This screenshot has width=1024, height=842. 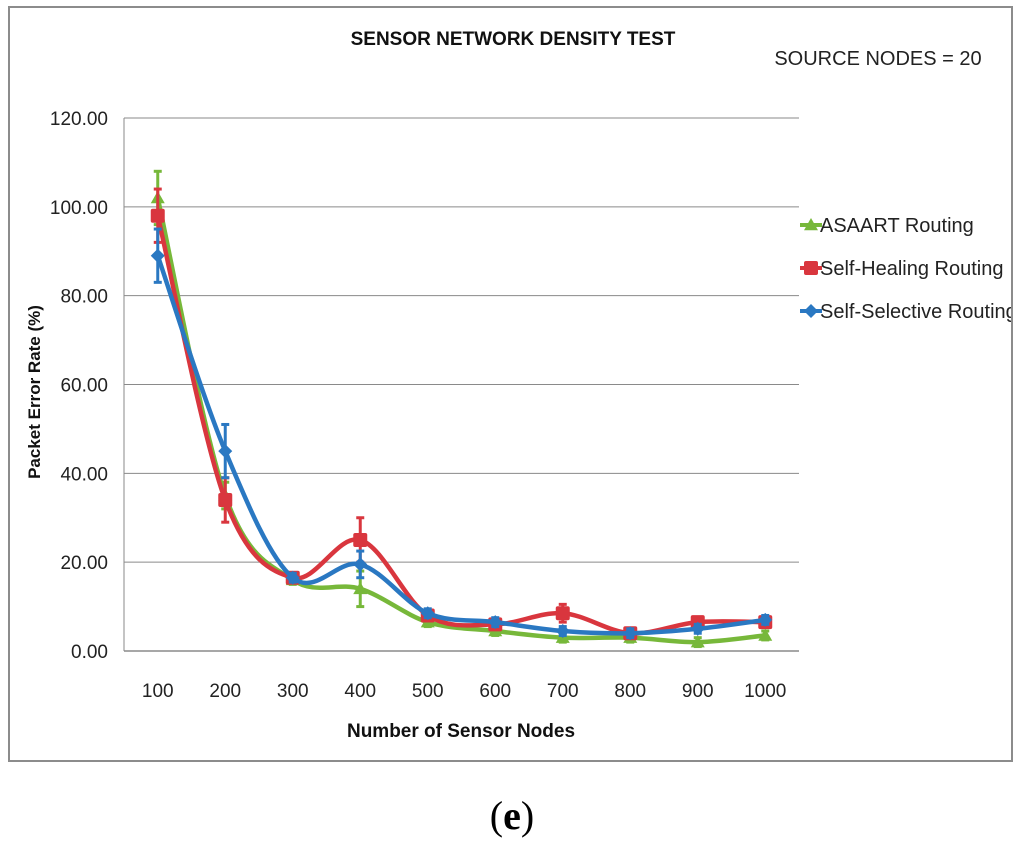 I want to click on caption-label: e, so click(x=512, y=815).